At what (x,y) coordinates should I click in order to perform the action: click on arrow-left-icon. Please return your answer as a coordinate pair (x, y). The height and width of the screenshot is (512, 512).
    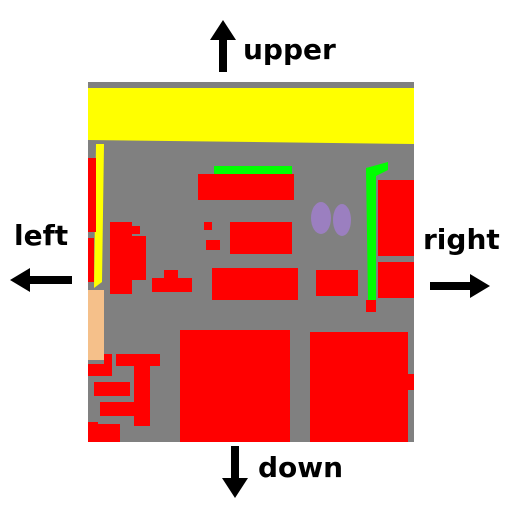
    Looking at the image, I should click on (41, 280).